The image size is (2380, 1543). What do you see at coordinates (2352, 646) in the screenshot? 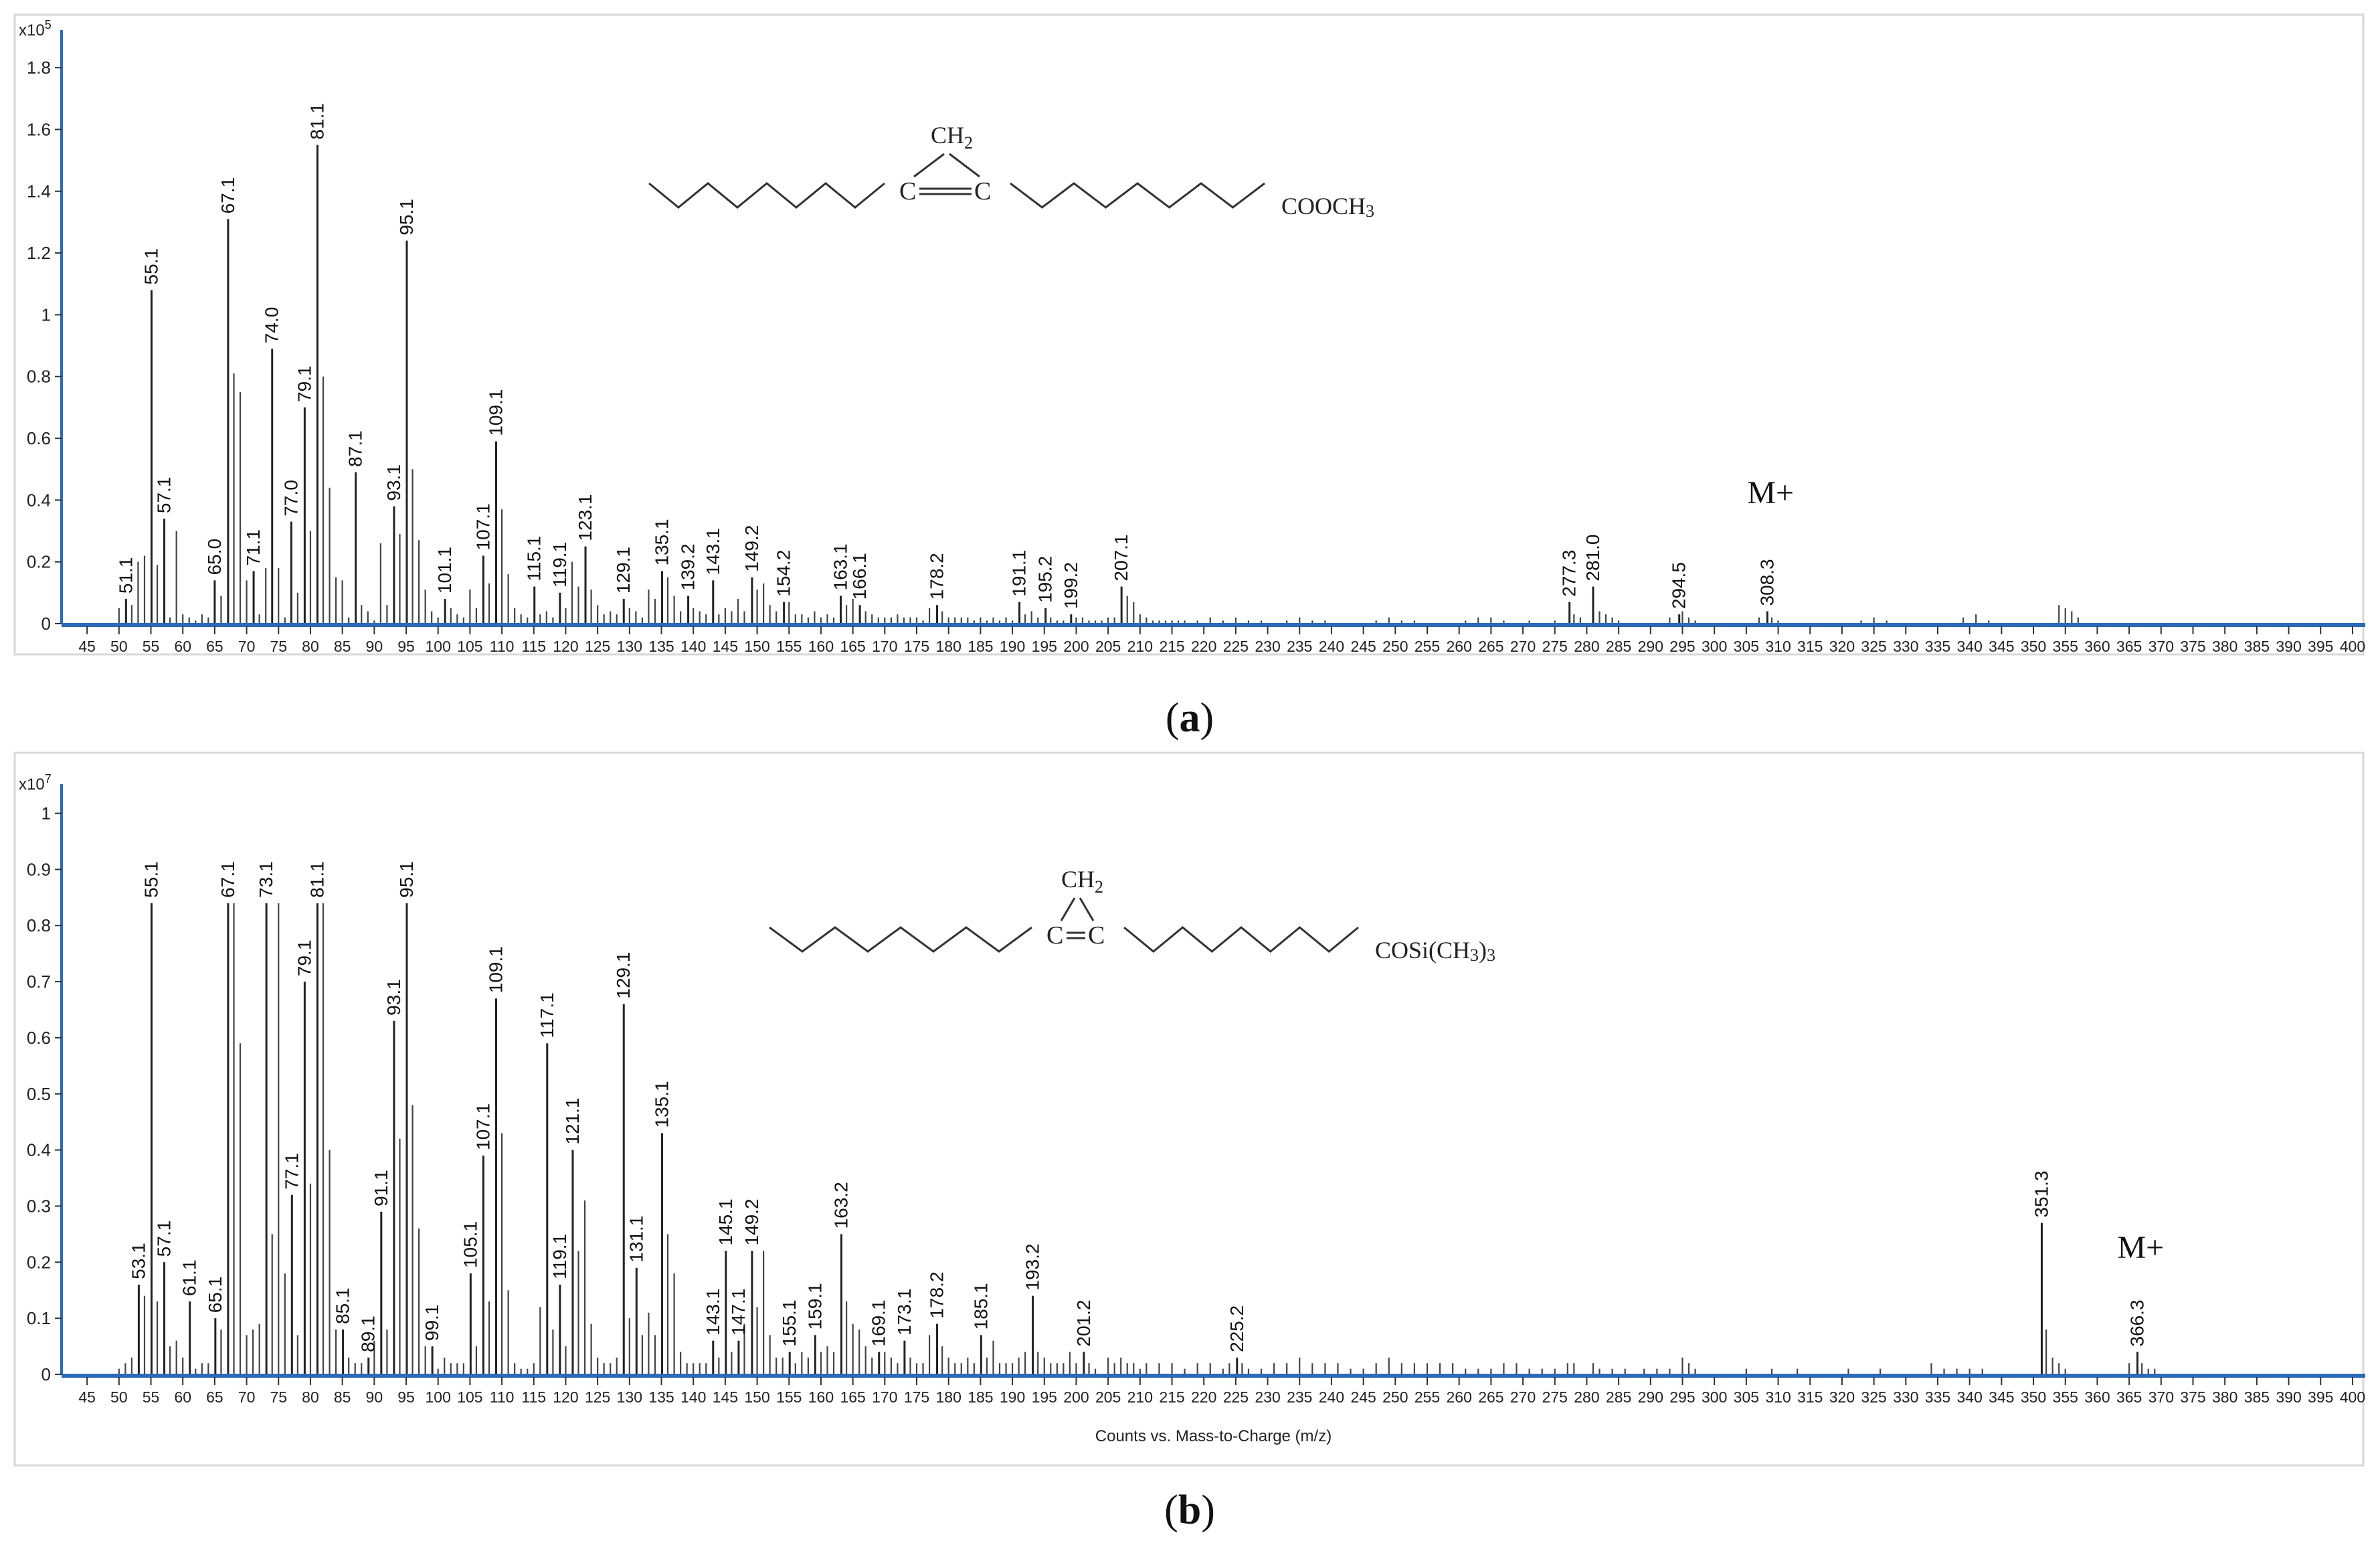
I see `x-tick-label: 400` at bounding box center [2352, 646].